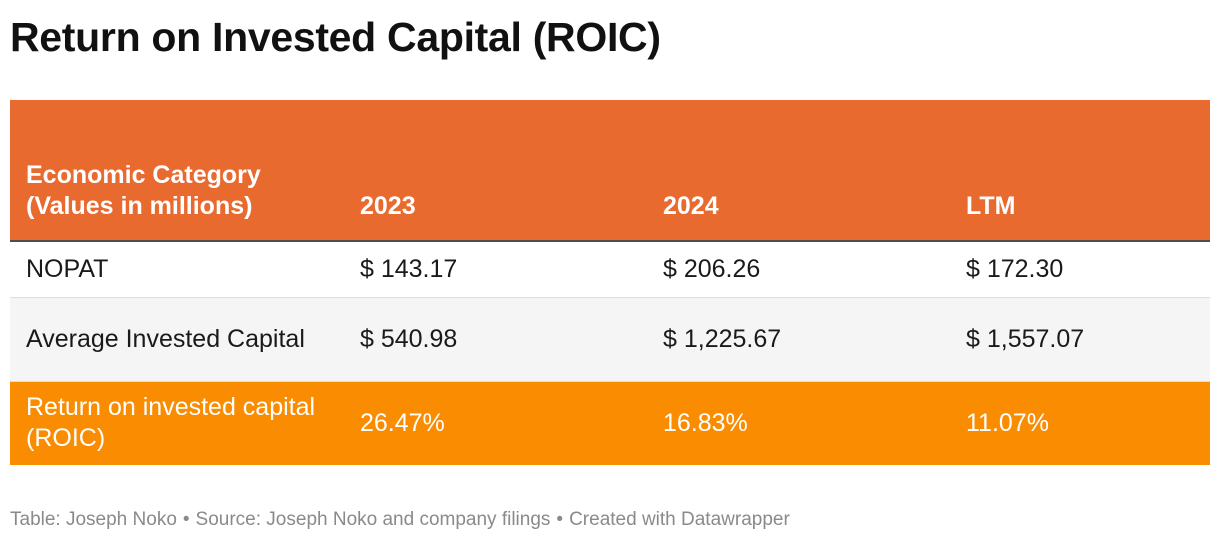 The image size is (1220, 544). What do you see at coordinates (798, 339) in the screenshot?
I see `cell-value: $ 1,225.67` at bounding box center [798, 339].